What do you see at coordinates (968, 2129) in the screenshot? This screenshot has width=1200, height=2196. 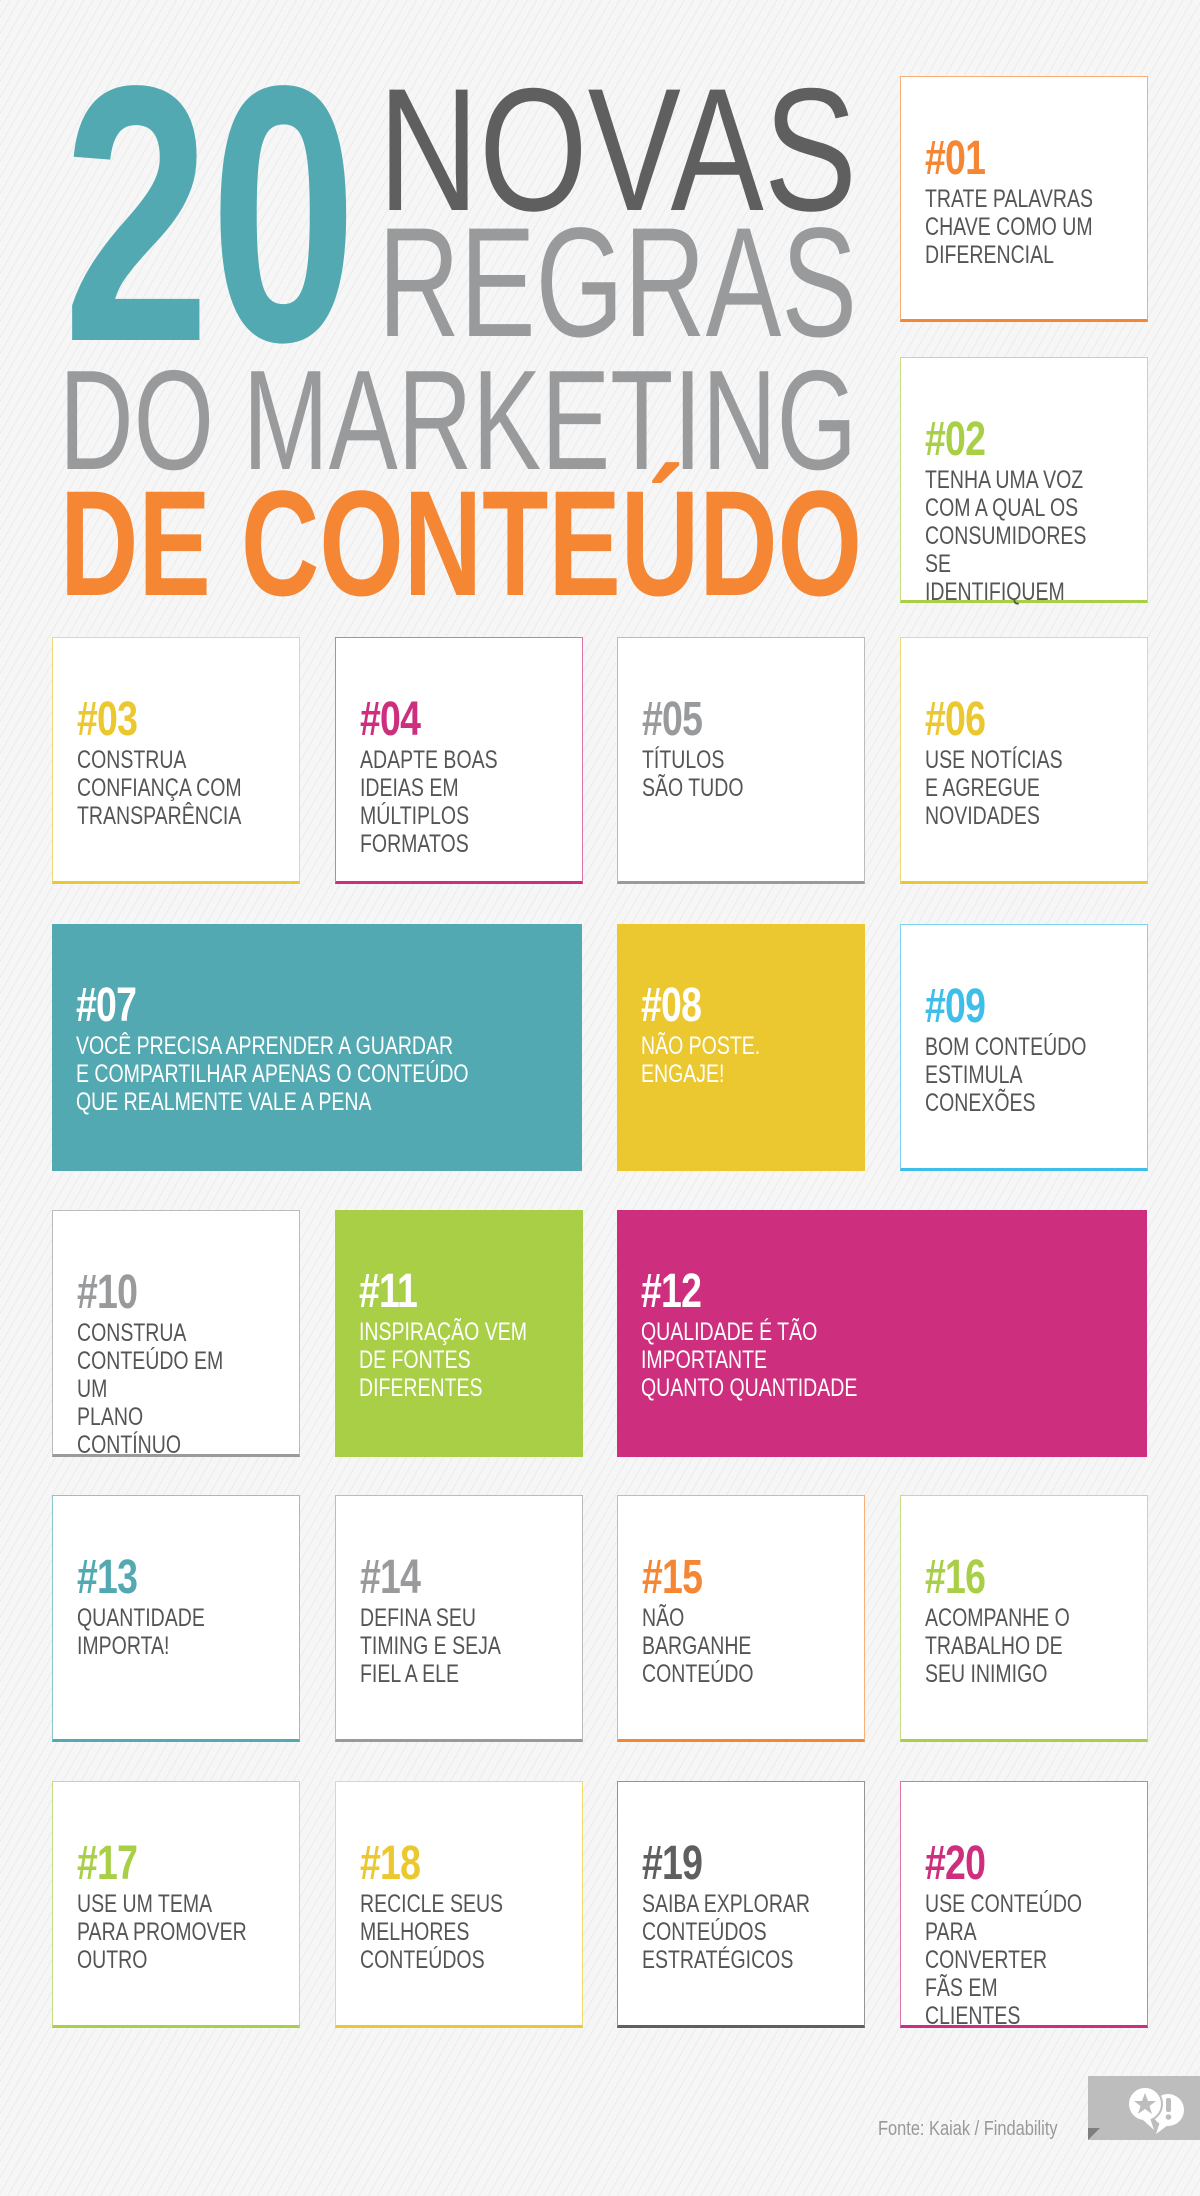 I see `source-credit: Fonte: Kaiak / Findability` at bounding box center [968, 2129].